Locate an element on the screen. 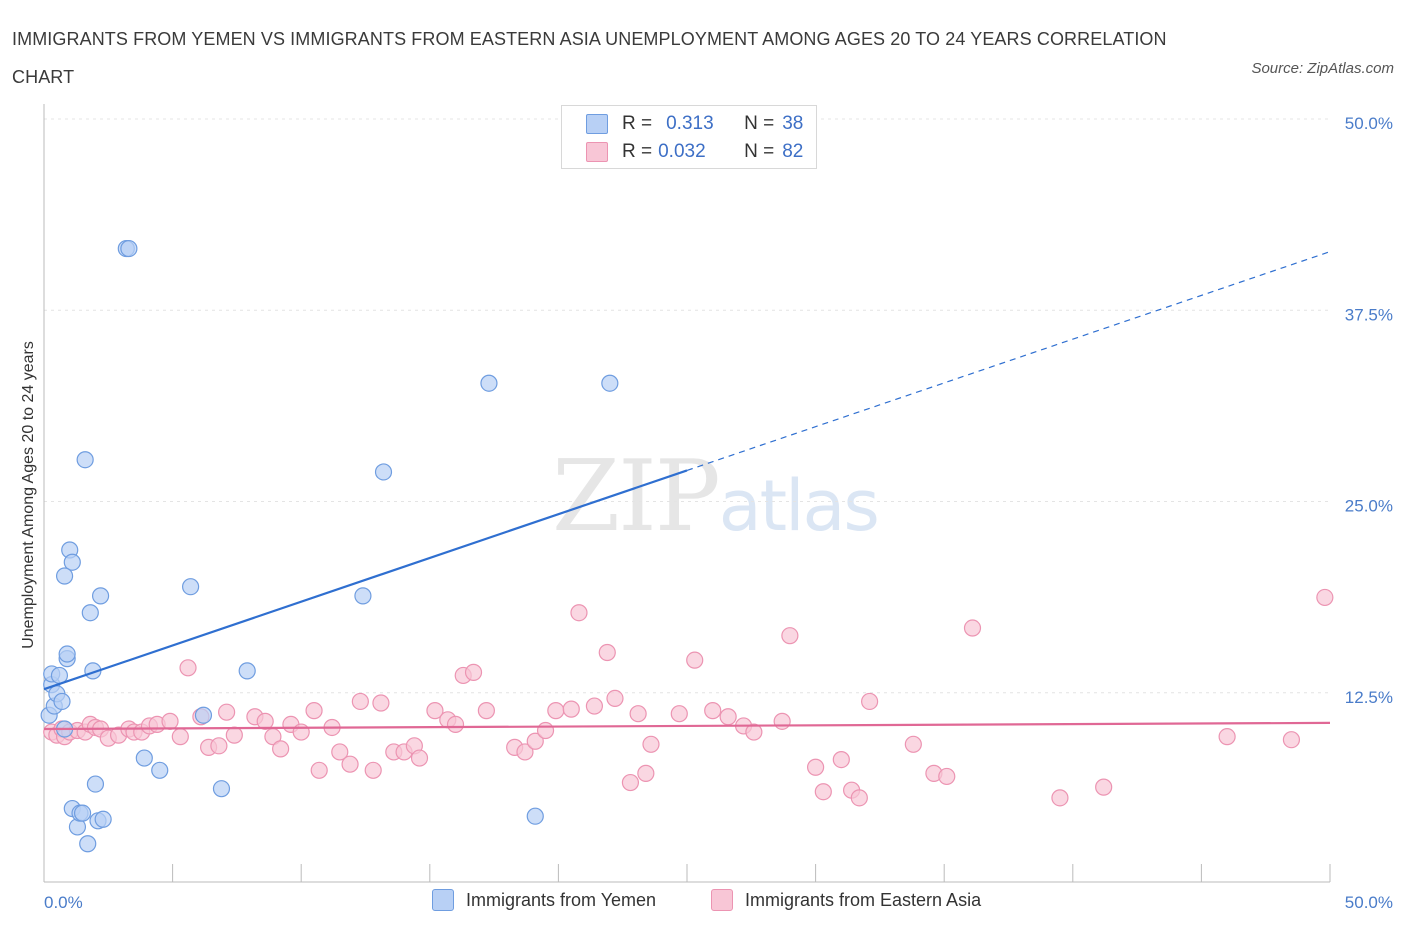  legend-n-value: 38 is located at coordinates (793, 123).